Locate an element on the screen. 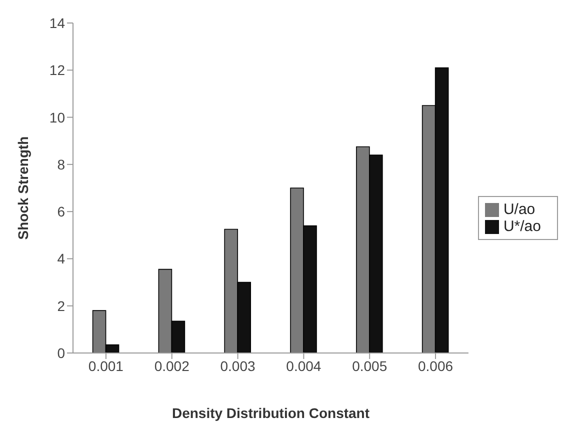 The image size is (570, 440). y-axis-title: Shock Strength is located at coordinates (22, 188).